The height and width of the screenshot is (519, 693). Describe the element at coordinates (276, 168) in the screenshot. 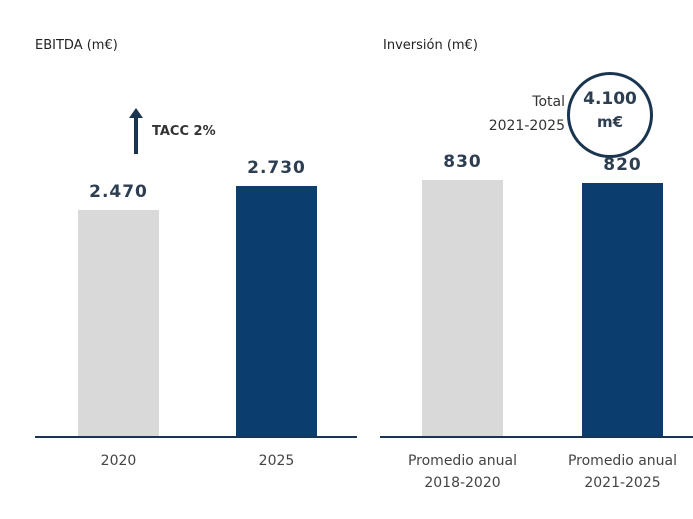

I see `value-label: 2.730` at that location.